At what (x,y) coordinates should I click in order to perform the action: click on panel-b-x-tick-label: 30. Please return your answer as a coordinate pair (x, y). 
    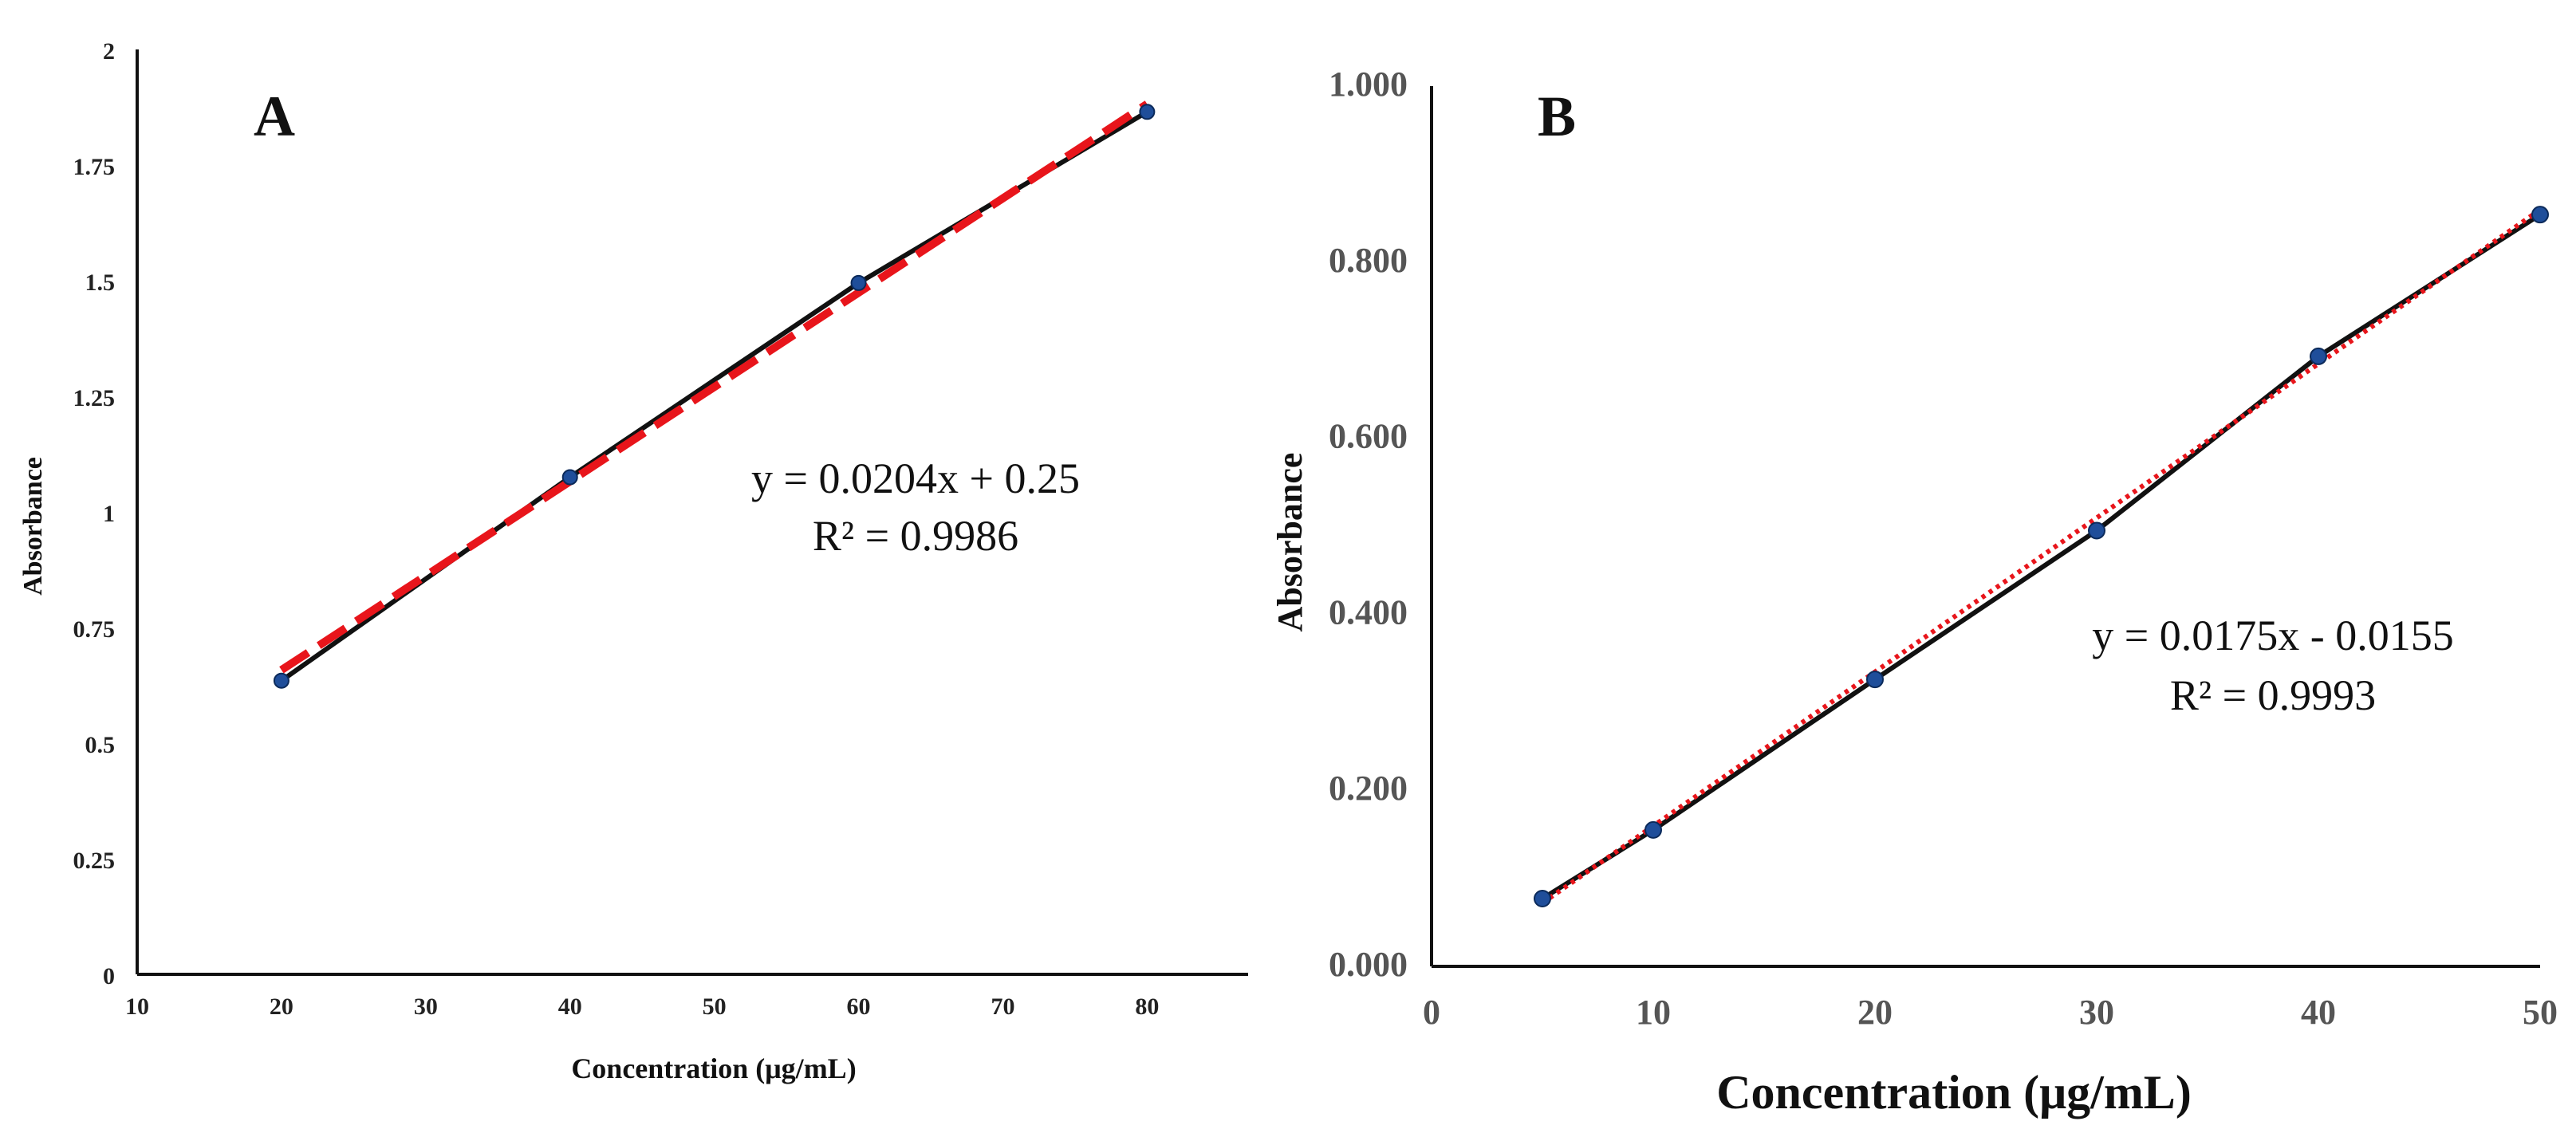
    Looking at the image, I should click on (2096, 1013).